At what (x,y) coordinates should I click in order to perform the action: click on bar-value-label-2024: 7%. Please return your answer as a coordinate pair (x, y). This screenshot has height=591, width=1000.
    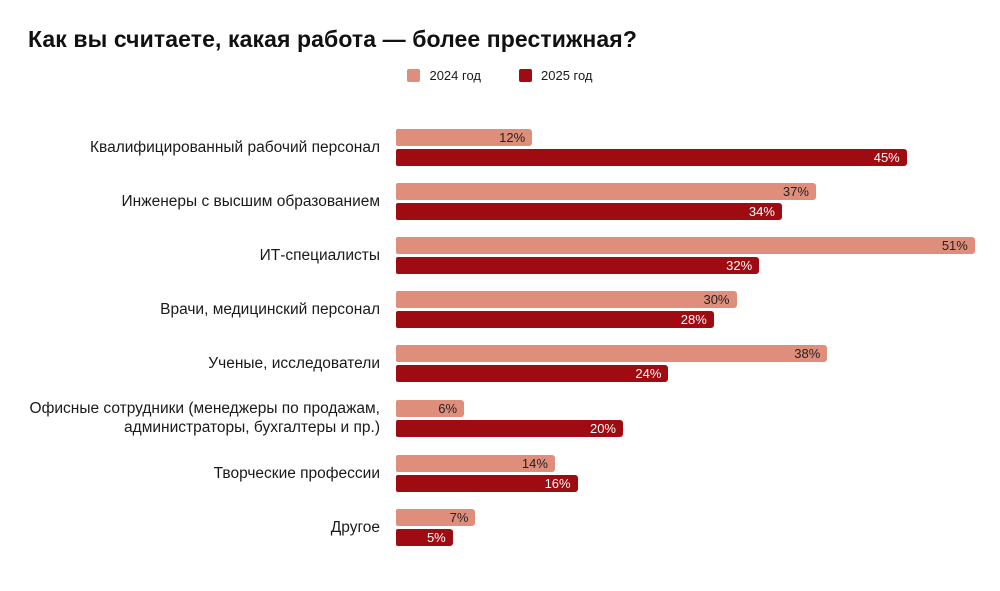
    Looking at the image, I should click on (459, 517).